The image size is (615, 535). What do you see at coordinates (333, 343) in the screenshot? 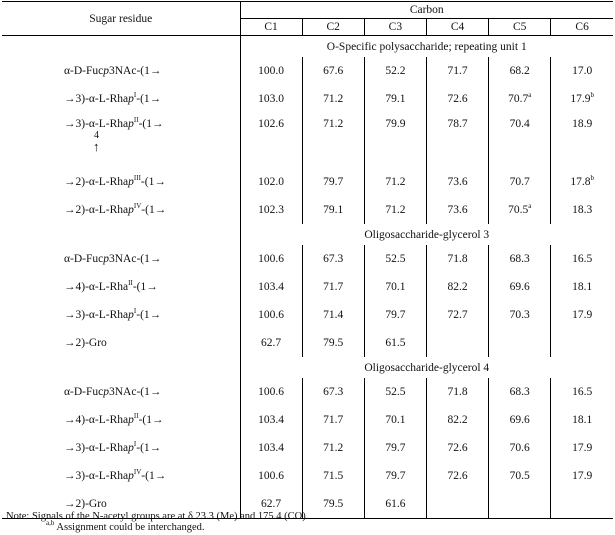
I see `shift-value: 79.5` at bounding box center [333, 343].